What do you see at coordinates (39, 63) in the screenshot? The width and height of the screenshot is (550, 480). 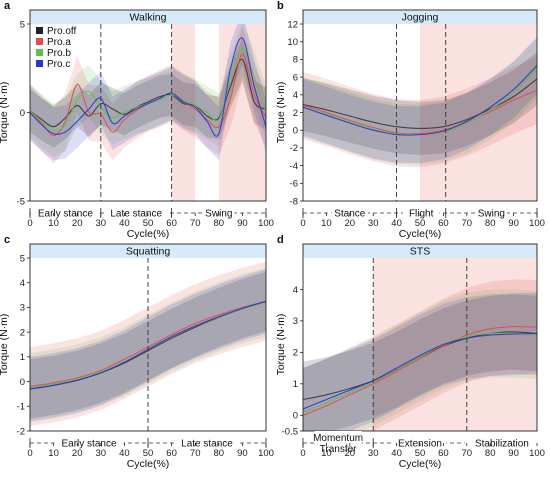 I see `legend-swatch` at bounding box center [39, 63].